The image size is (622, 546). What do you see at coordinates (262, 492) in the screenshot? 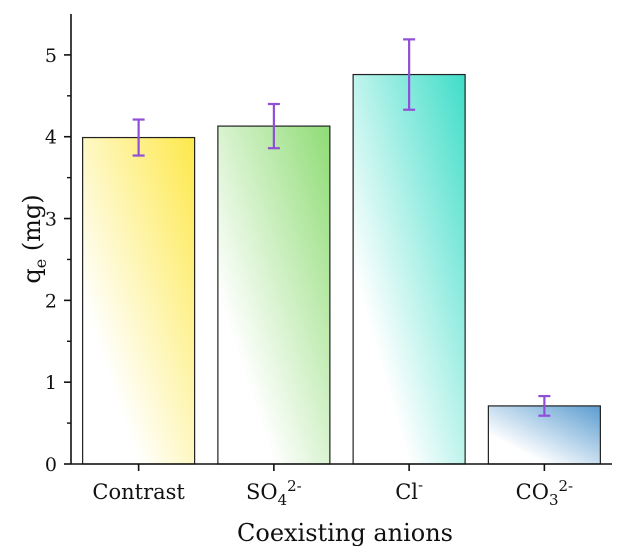
I see `x-tick-label-main: SO` at bounding box center [262, 492].